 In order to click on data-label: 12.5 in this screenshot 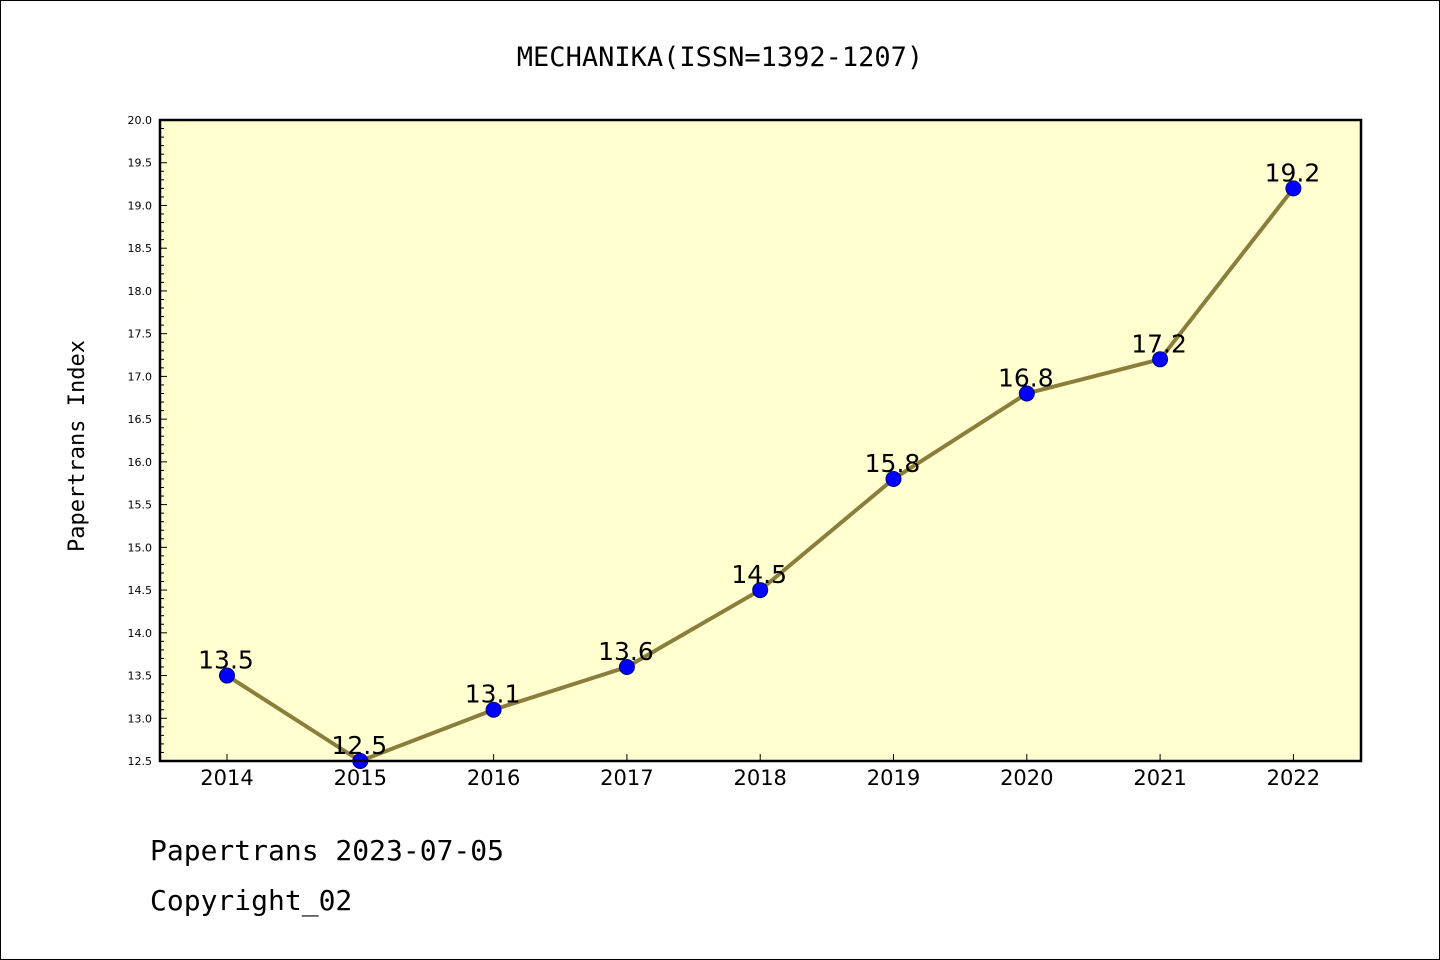, I will do `click(359, 745)`.